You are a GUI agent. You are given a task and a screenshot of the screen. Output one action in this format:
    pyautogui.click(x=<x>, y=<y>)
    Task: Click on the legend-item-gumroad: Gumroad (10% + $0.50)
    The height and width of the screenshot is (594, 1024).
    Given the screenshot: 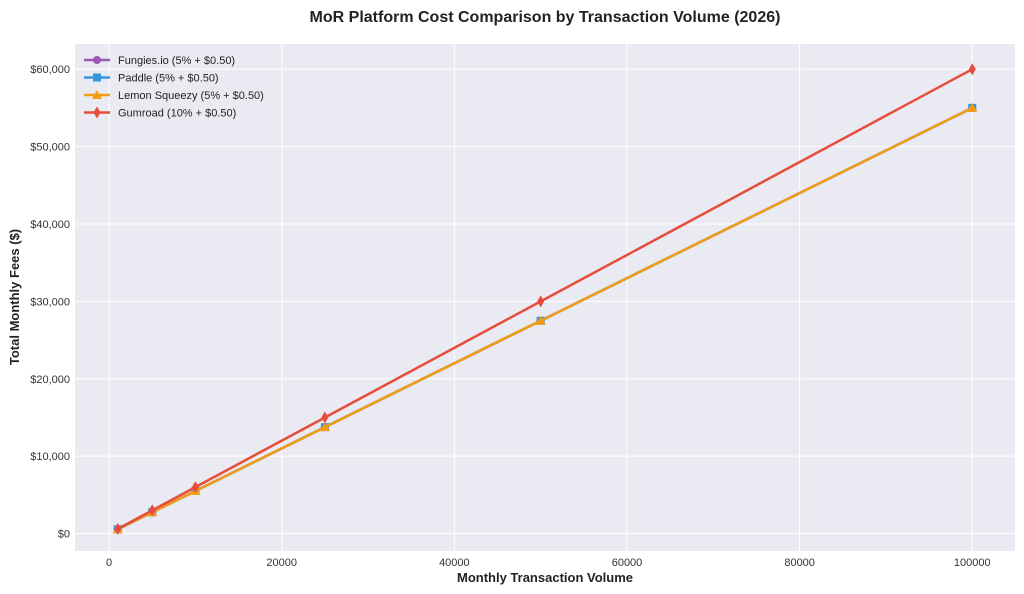 What is the action you would take?
    pyautogui.click(x=160, y=113)
    